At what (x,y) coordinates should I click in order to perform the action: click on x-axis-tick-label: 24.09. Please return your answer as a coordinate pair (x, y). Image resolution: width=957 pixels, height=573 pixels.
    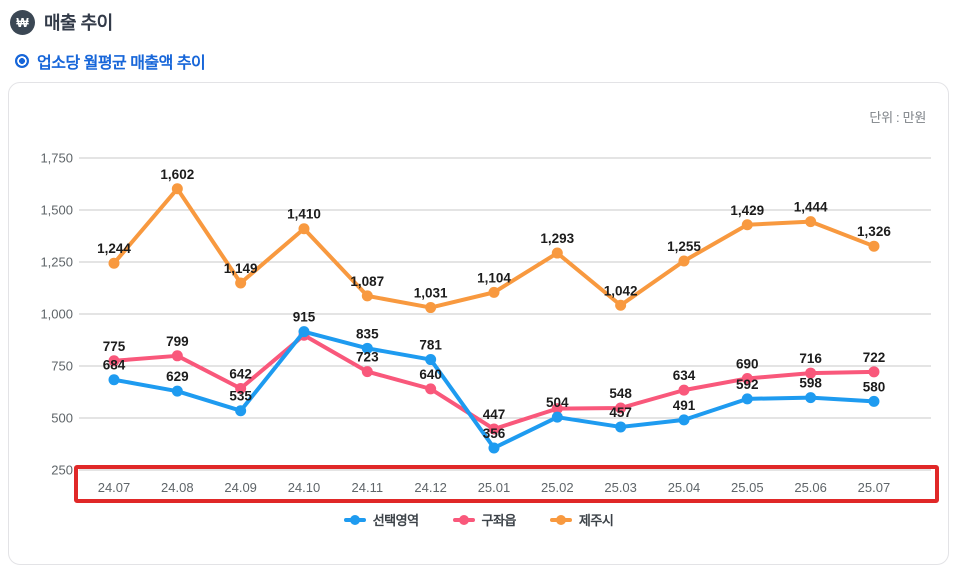
    Looking at the image, I should click on (240, 487).